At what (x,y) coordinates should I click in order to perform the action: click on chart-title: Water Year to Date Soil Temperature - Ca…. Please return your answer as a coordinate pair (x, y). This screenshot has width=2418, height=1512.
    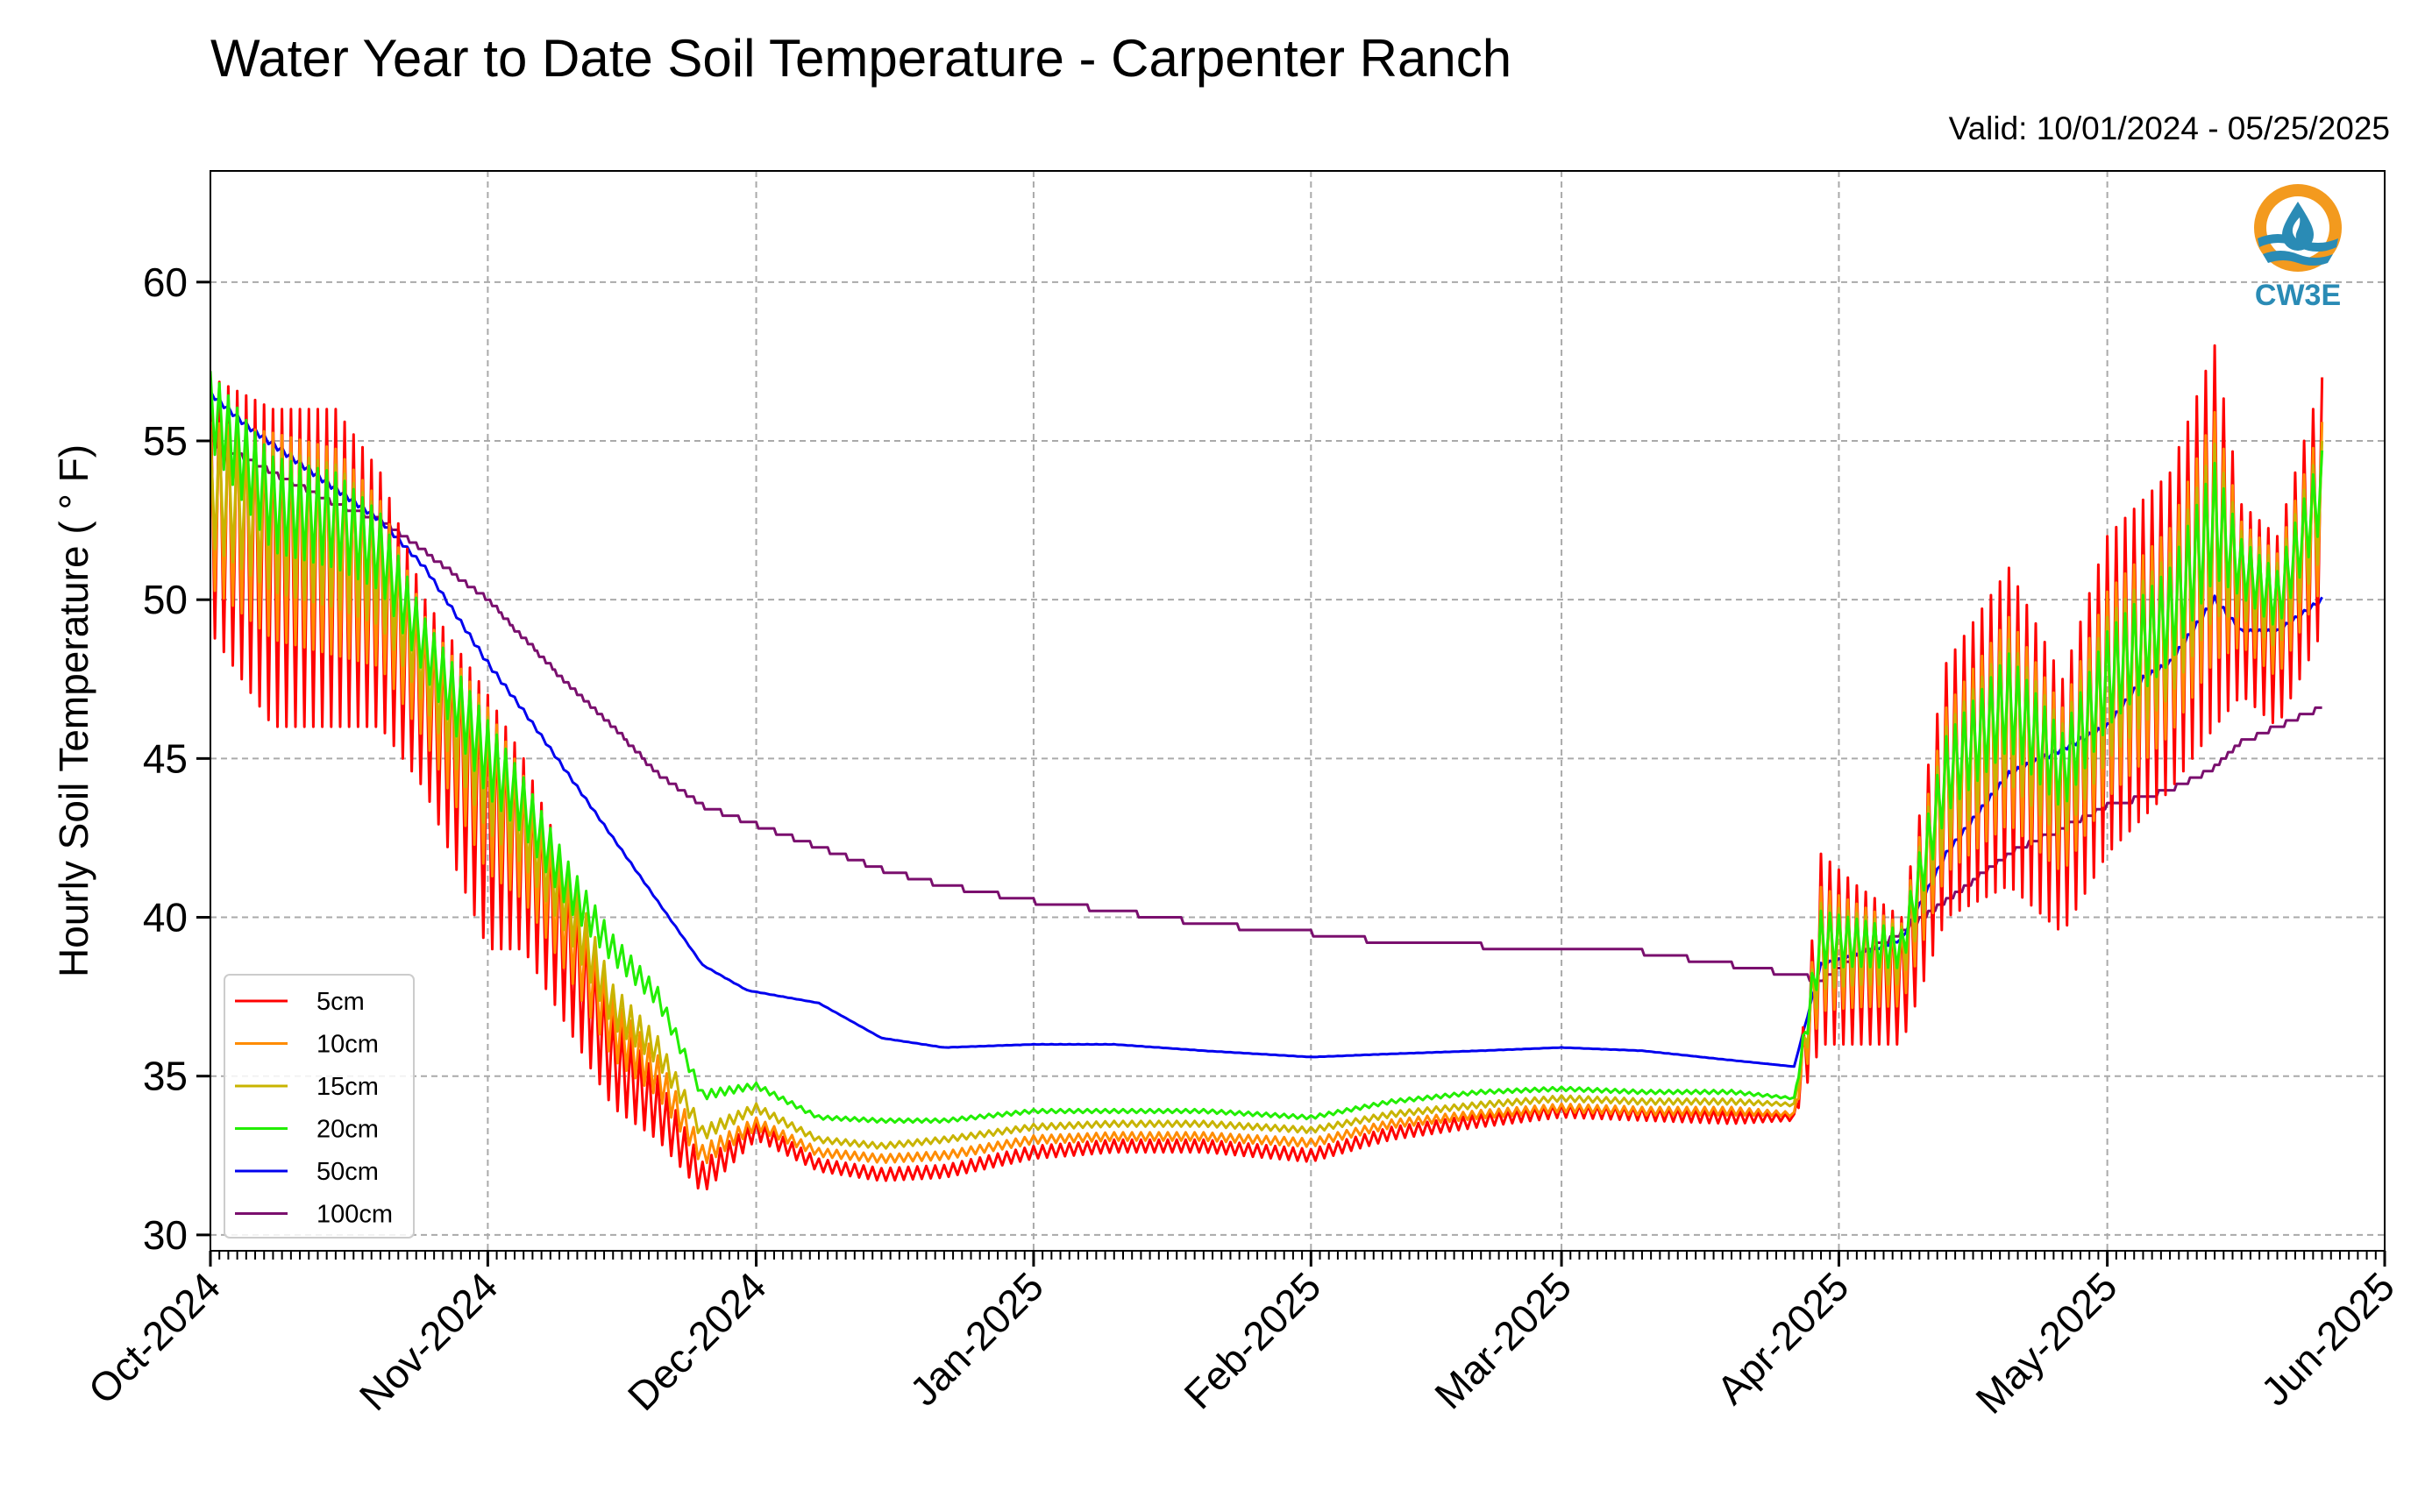
    Looking at the image, I should click on (861, 58).